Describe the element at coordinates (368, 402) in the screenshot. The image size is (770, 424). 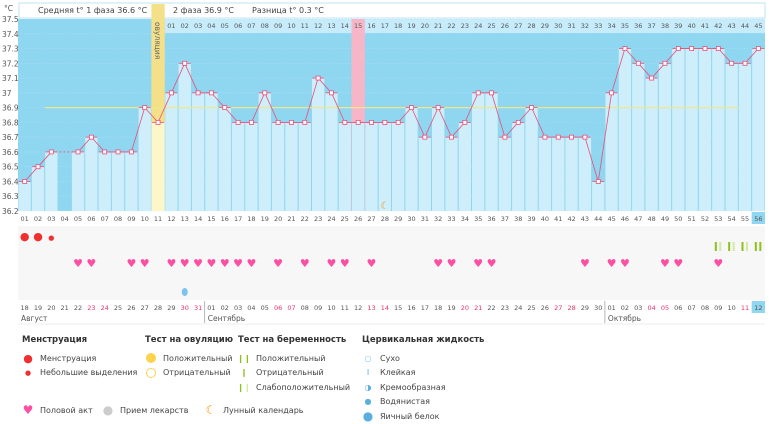
I see `watery-icon: ●` at that location.